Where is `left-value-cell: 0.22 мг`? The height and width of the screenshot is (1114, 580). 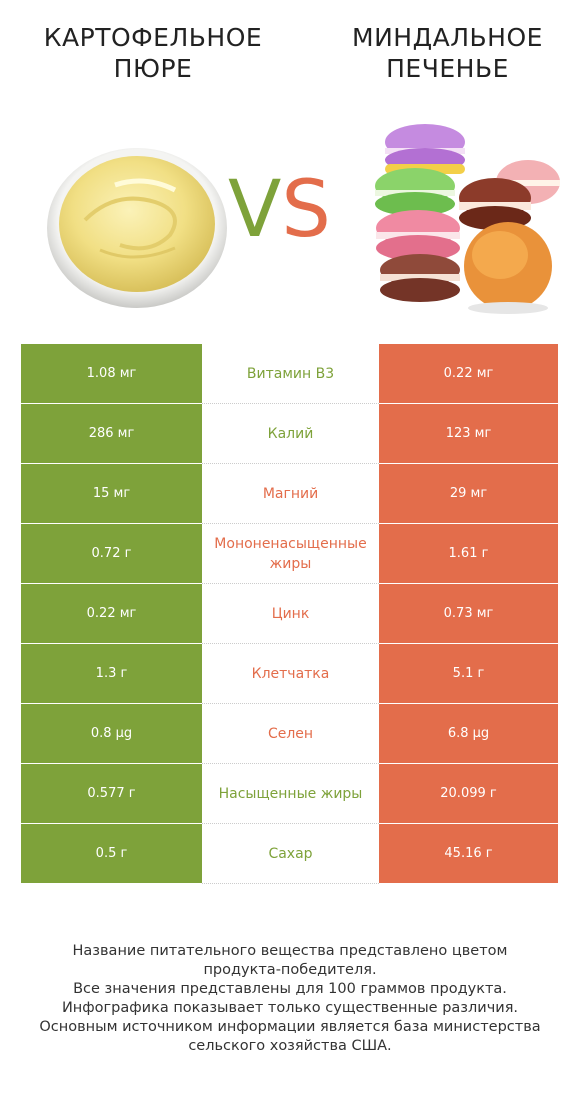 left-value-cell: 0.22 мг is located at coordinates (111, 614).